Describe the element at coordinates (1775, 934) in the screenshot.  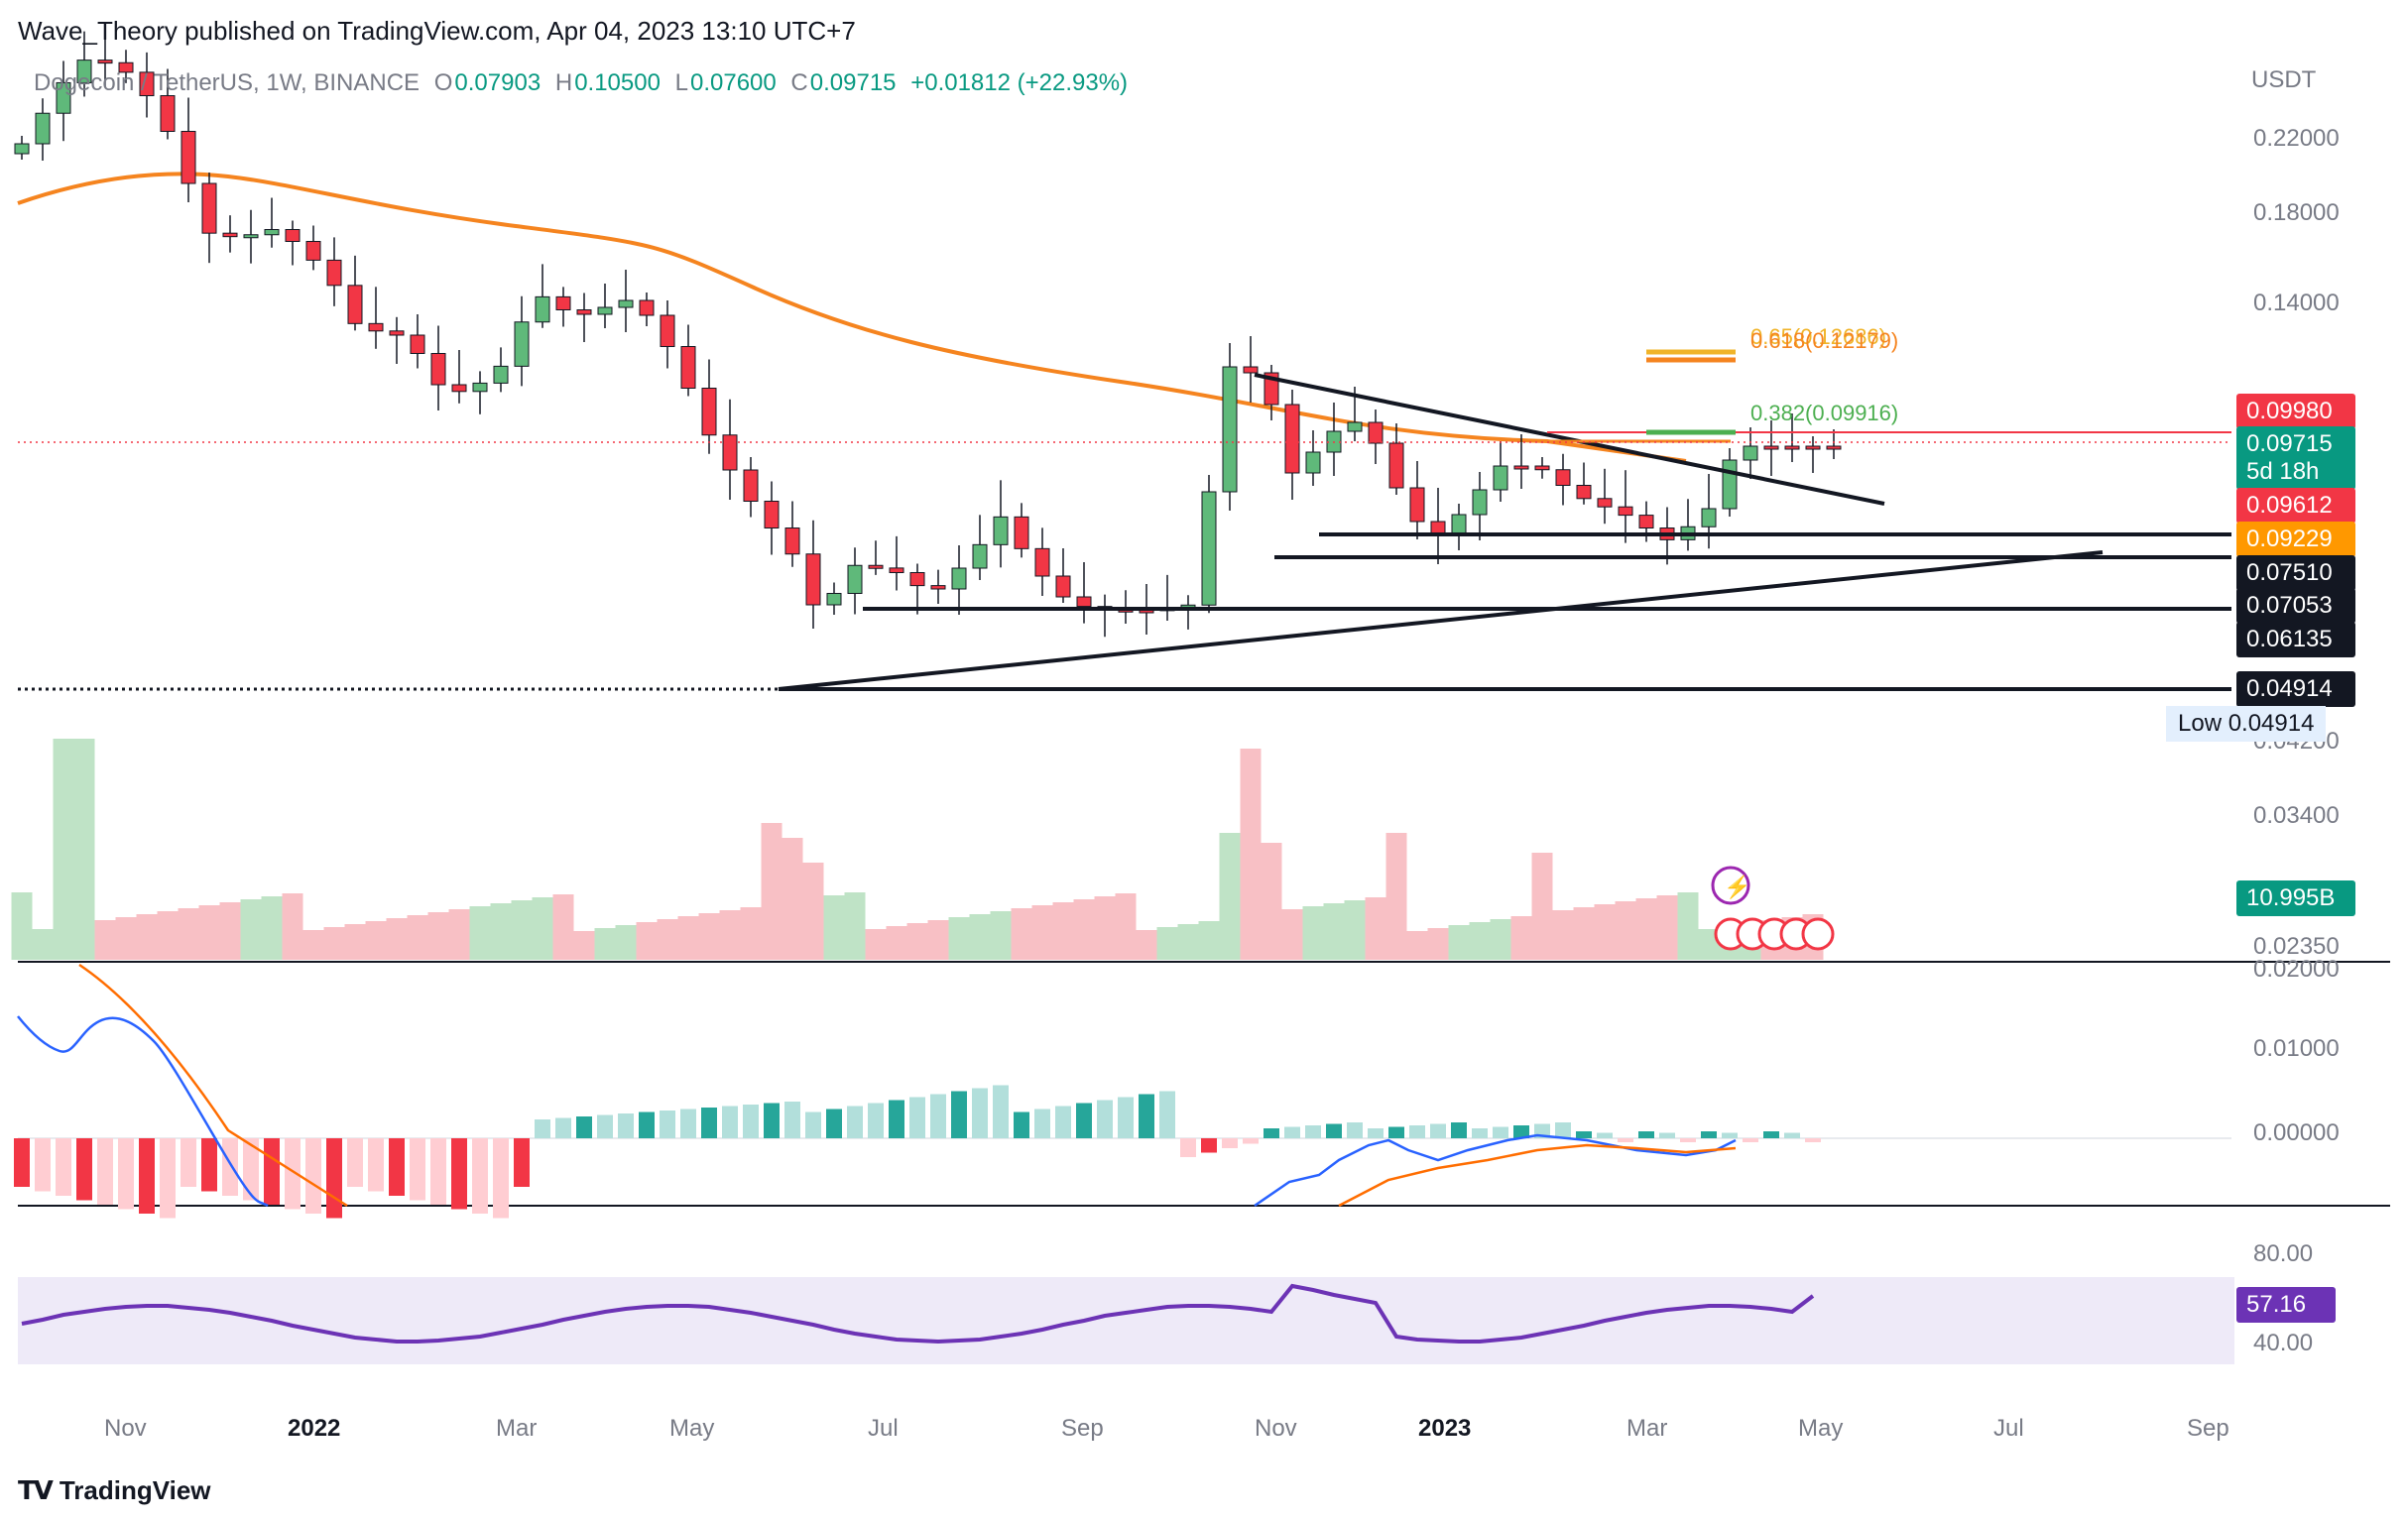
I see `flag-icons-group` at that location.